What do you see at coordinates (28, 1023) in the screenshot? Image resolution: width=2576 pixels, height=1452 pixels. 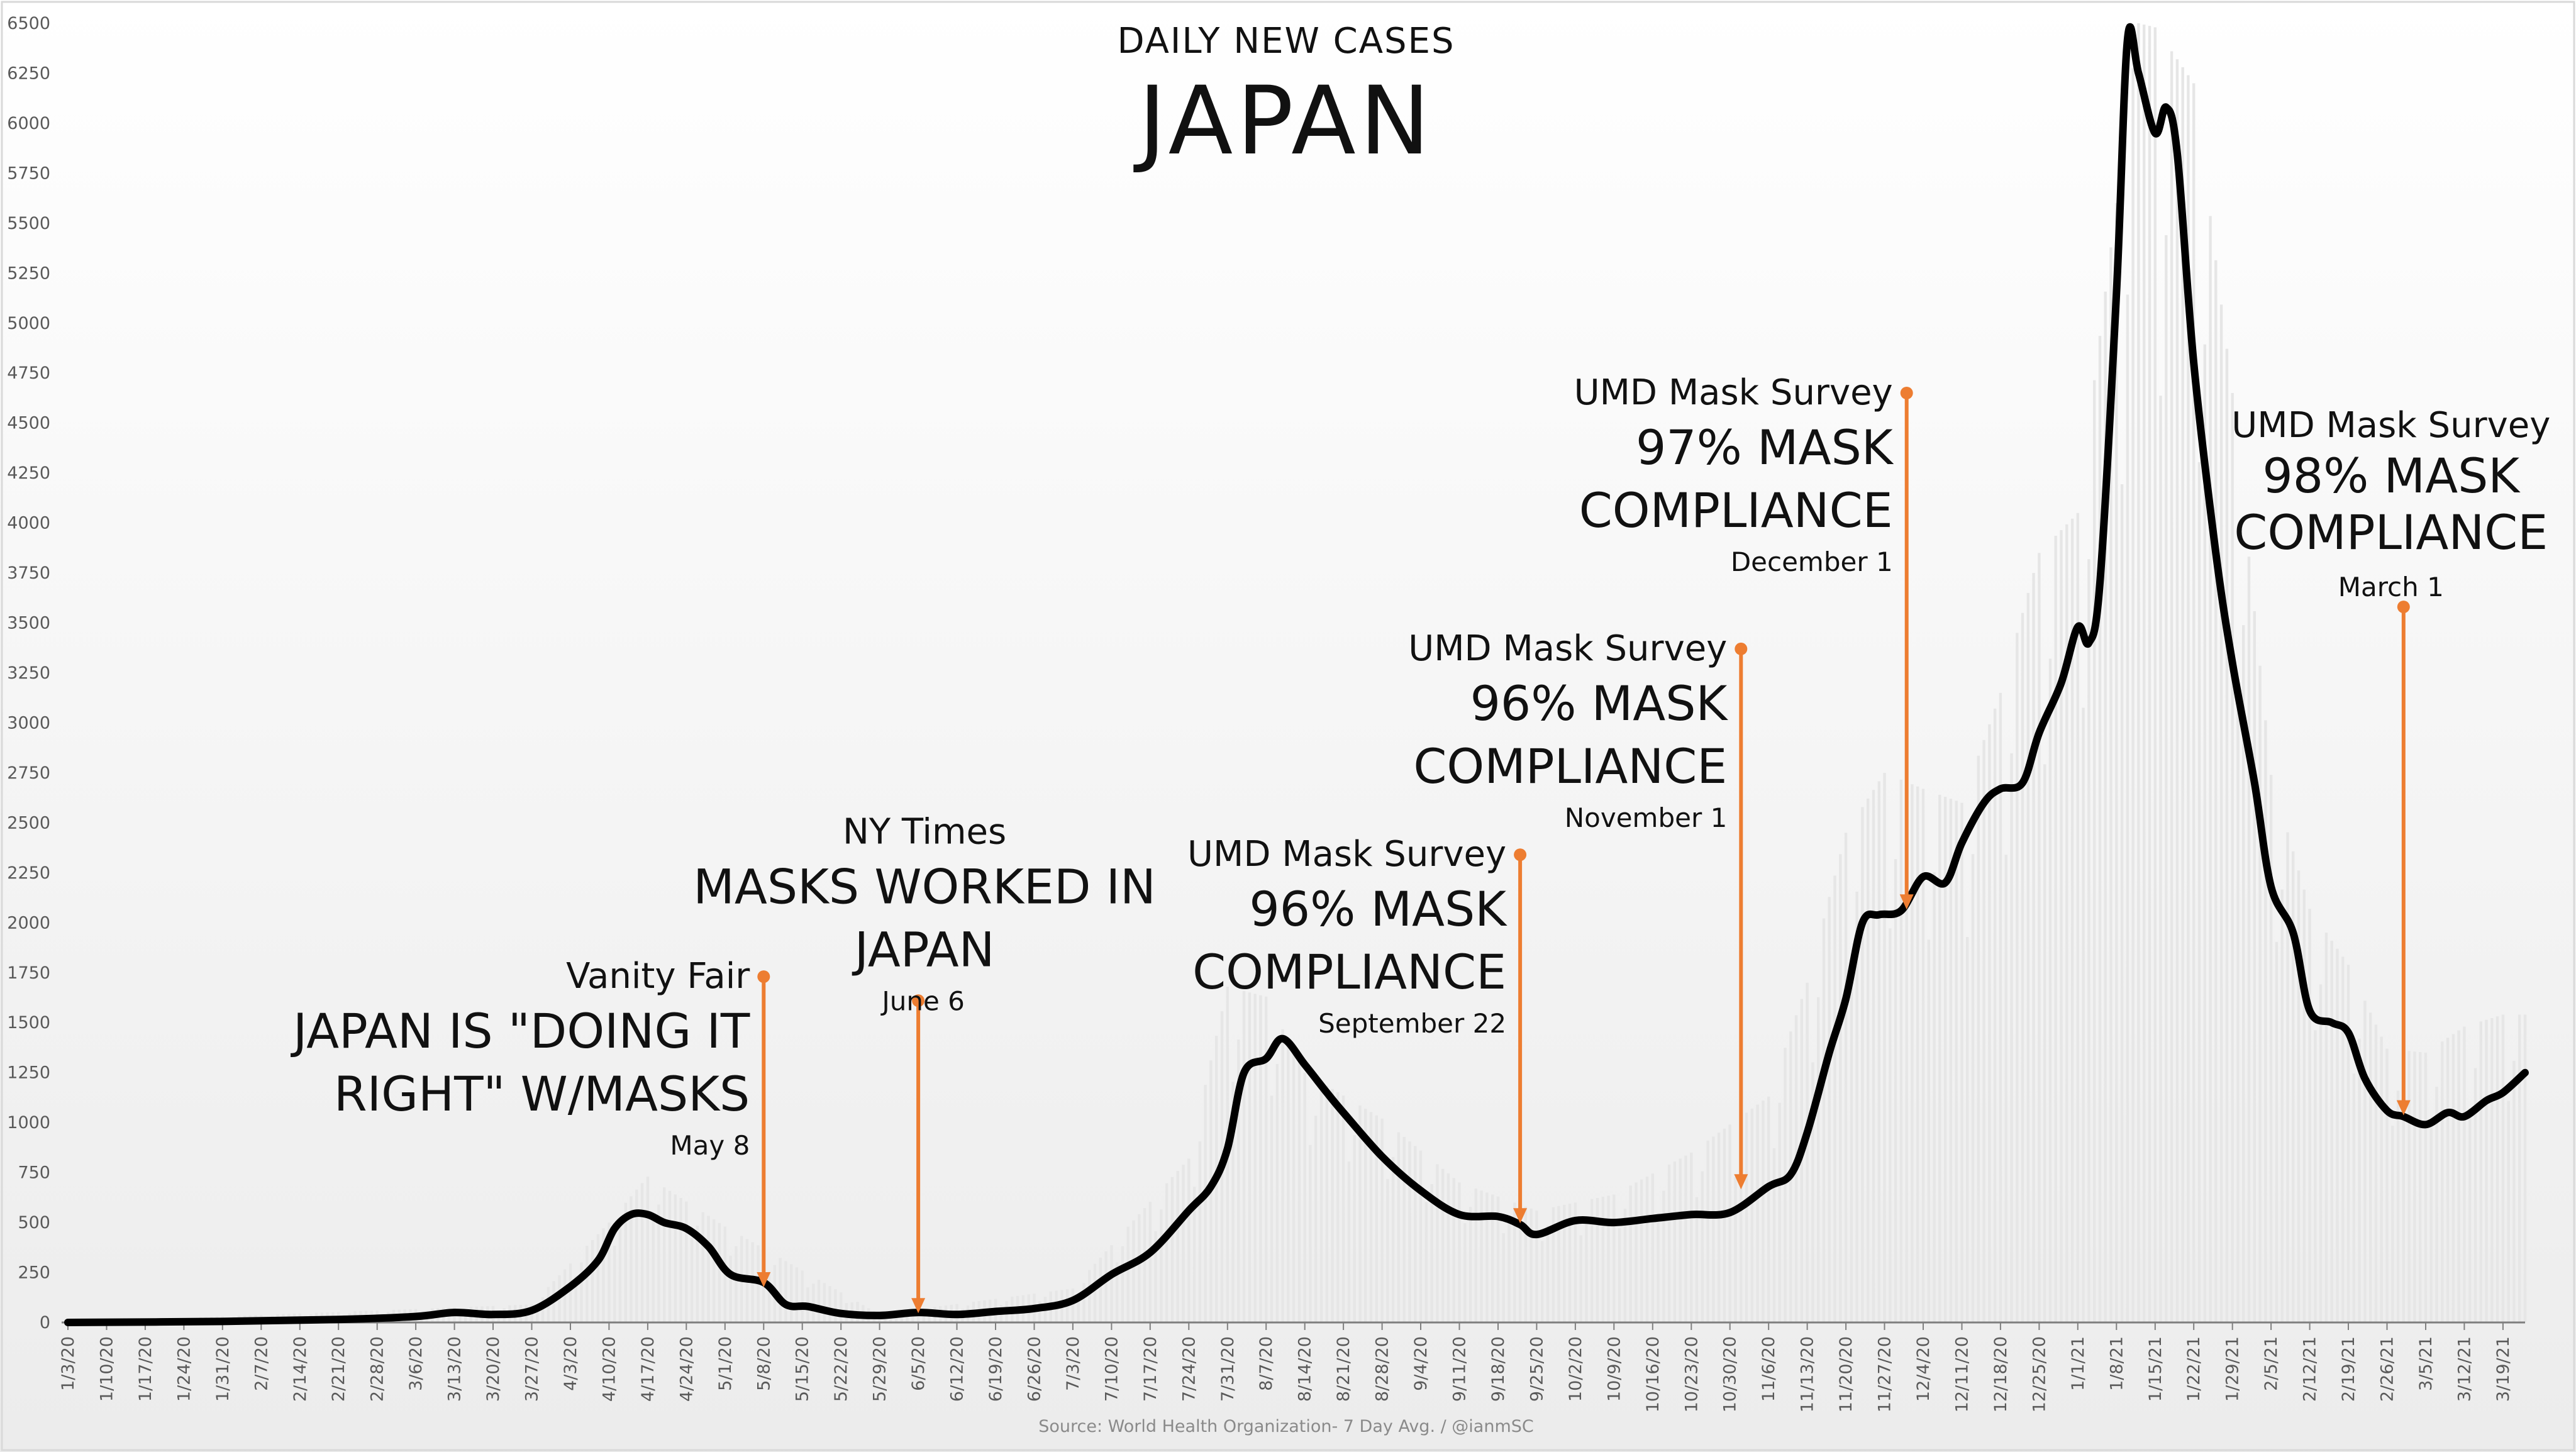 I see `y-tick-label: 1500` at bounding box center [28, 1023].